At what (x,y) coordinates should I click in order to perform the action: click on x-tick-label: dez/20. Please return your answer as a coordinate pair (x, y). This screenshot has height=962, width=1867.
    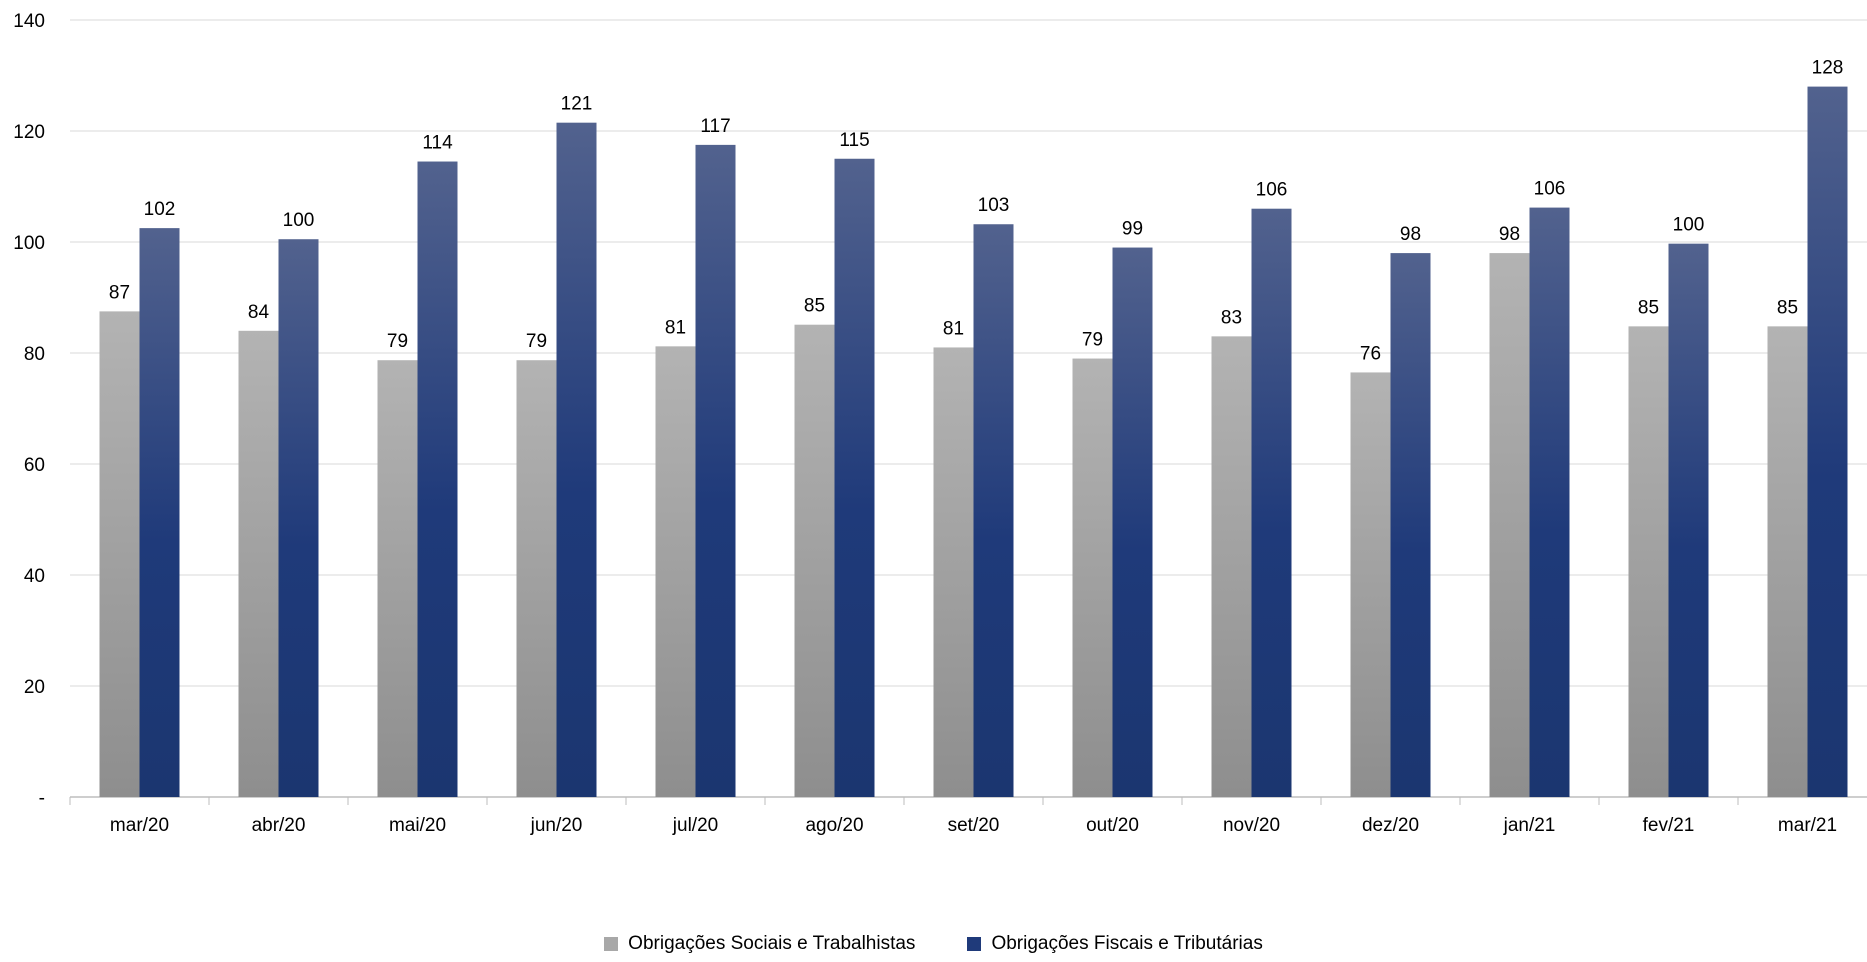
    Looking at the image, I should click on (1390, 825).